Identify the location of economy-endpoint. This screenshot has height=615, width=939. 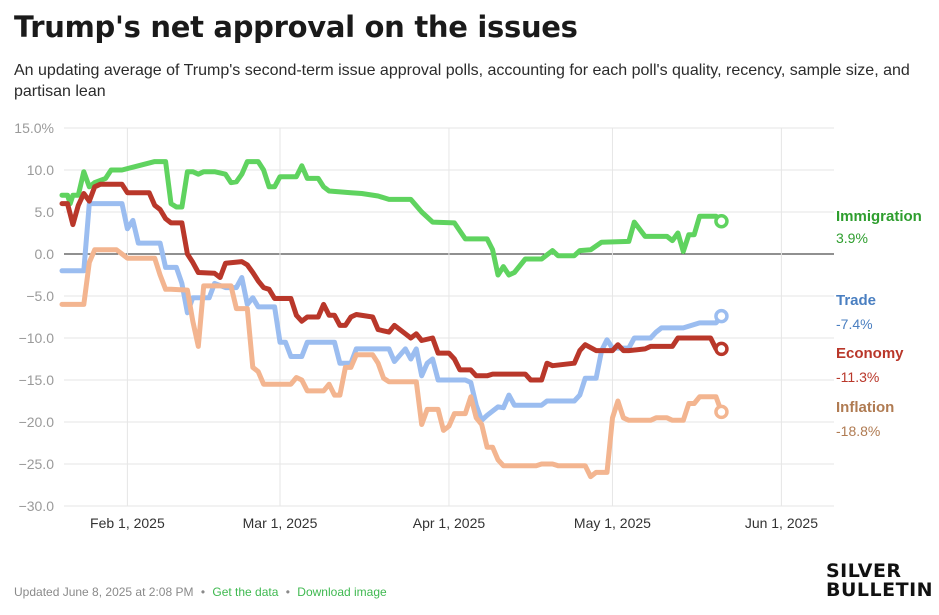
(721, 349).